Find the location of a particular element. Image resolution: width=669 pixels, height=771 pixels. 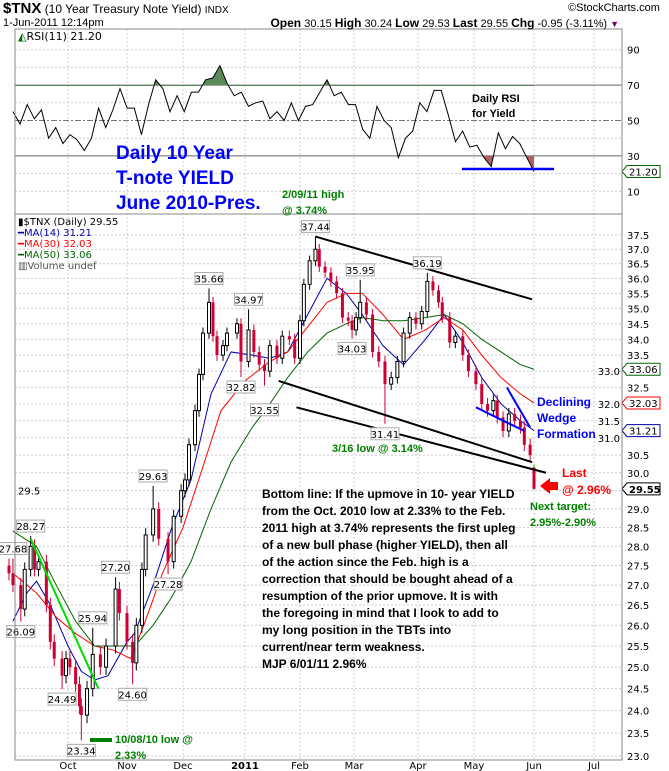

label-text: 34.03 is located at coordinates (352, 349).